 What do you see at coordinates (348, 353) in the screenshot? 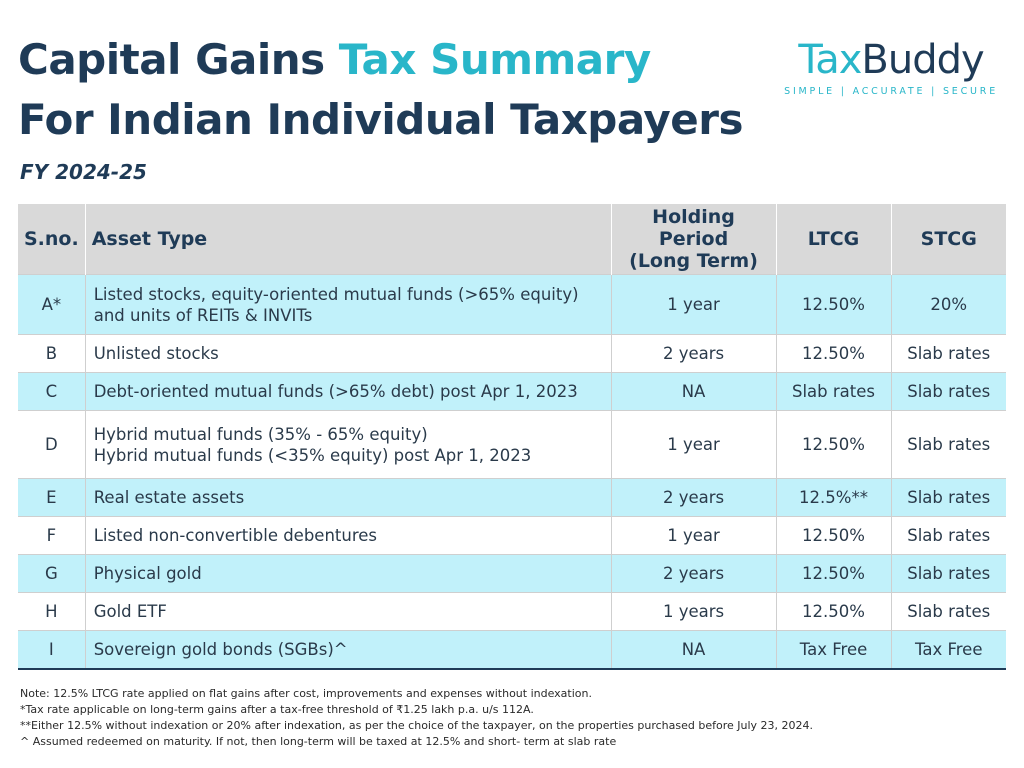
I see `cell-asset-type: Unlisted stocks` at bounding box center [348, 353].